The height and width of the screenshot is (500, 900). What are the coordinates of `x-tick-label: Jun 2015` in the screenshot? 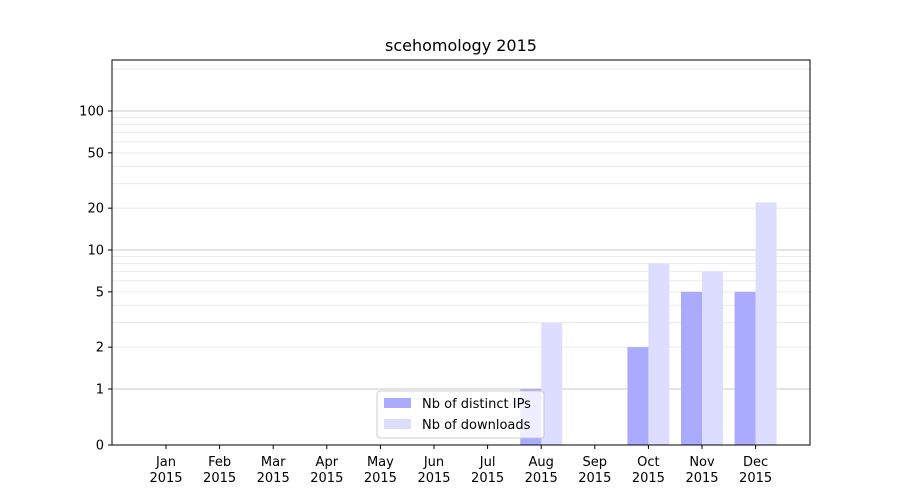 It's located at (433, 470).